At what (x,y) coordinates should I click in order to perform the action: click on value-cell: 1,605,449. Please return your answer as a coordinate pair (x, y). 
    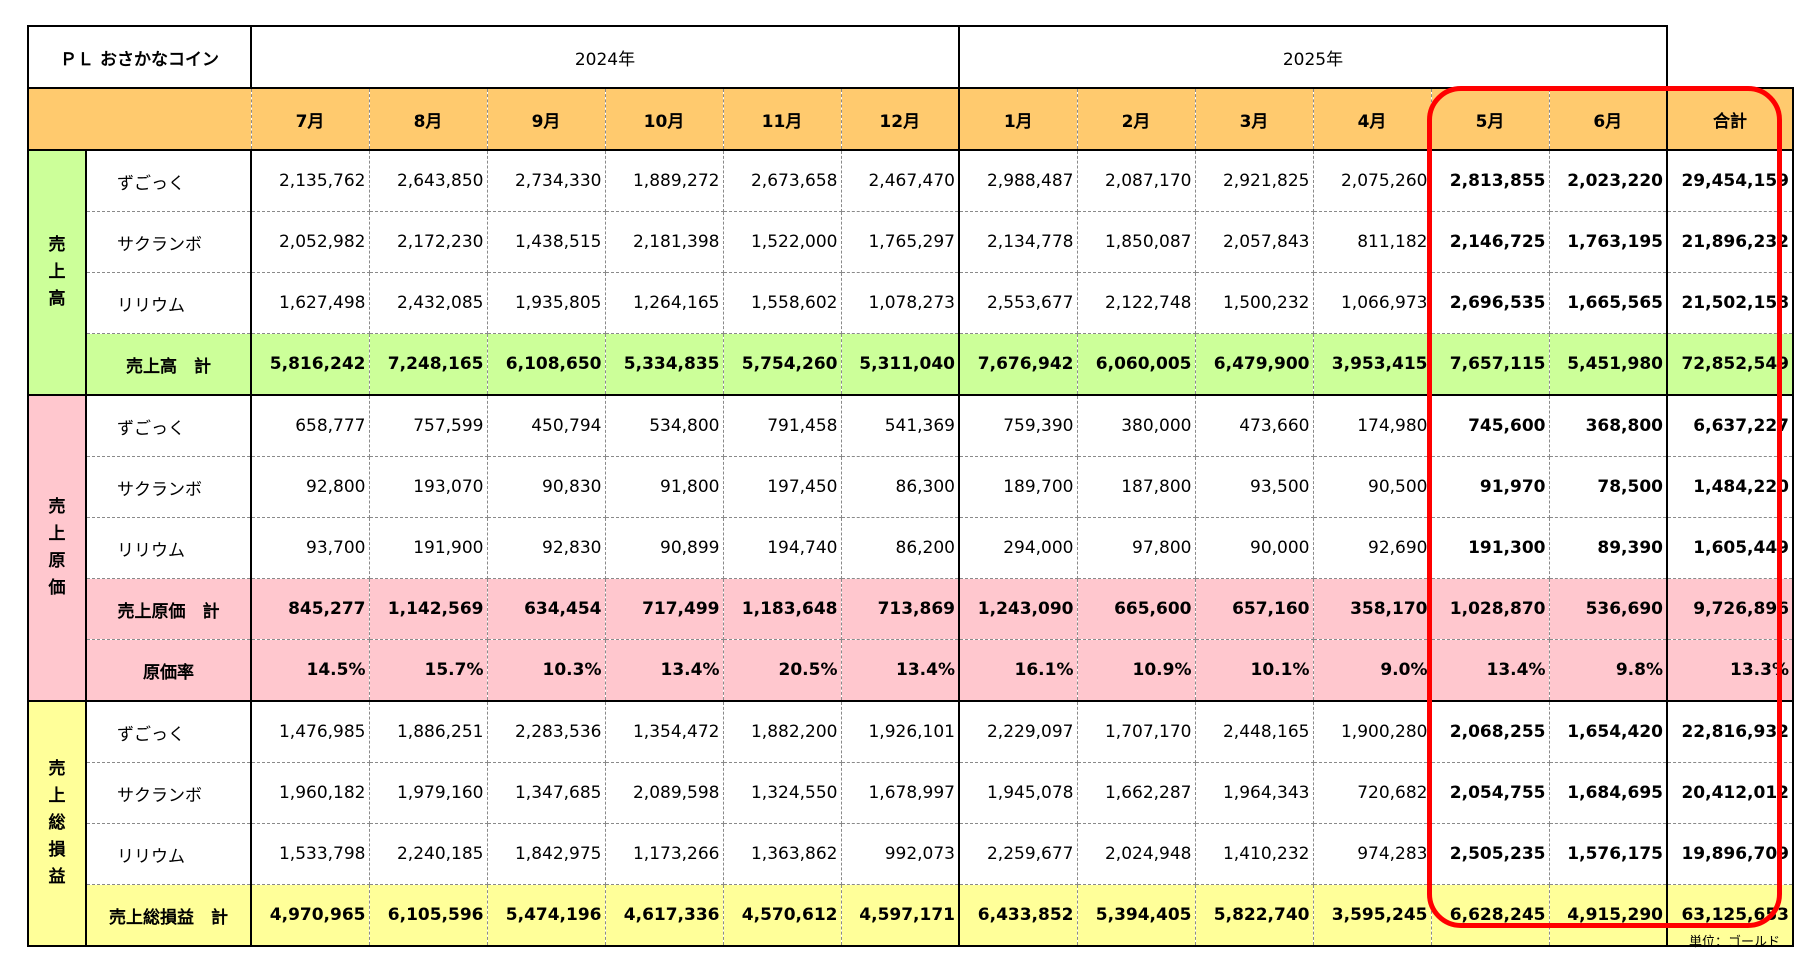
    Looking at the image, I should click on (1730, 548).